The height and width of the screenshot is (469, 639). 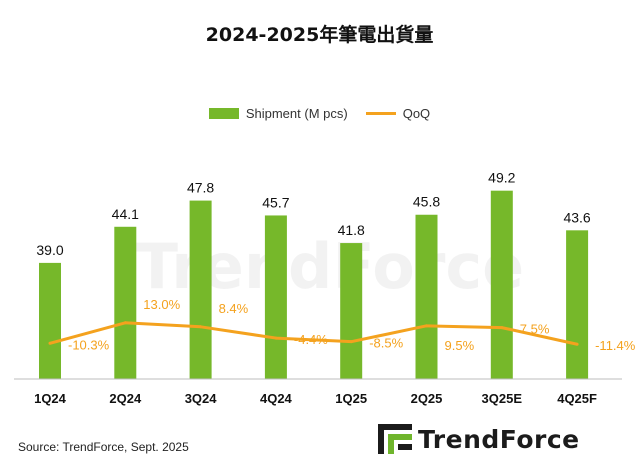 What do you see at coordinates (416, 113) in the screenshot?
I see `legend-label-qoq: QoQ` at bounding box center [416, 113].